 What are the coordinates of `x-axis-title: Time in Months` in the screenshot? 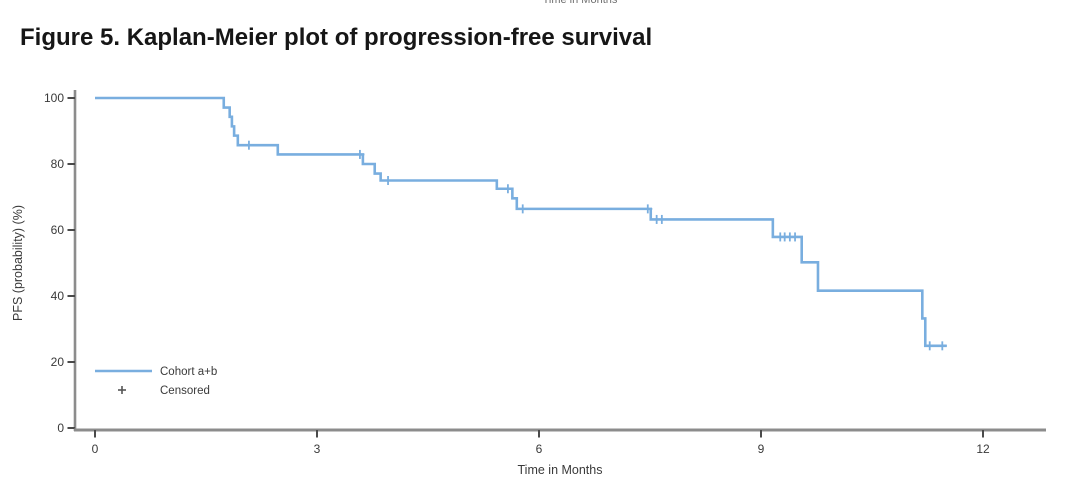 It's located at (560, 470).